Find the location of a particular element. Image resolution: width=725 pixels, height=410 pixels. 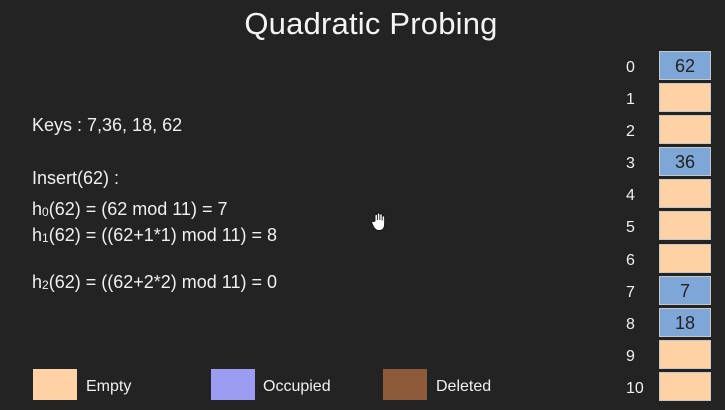

slot-cell: 36 is located at coordinates (685, 162).